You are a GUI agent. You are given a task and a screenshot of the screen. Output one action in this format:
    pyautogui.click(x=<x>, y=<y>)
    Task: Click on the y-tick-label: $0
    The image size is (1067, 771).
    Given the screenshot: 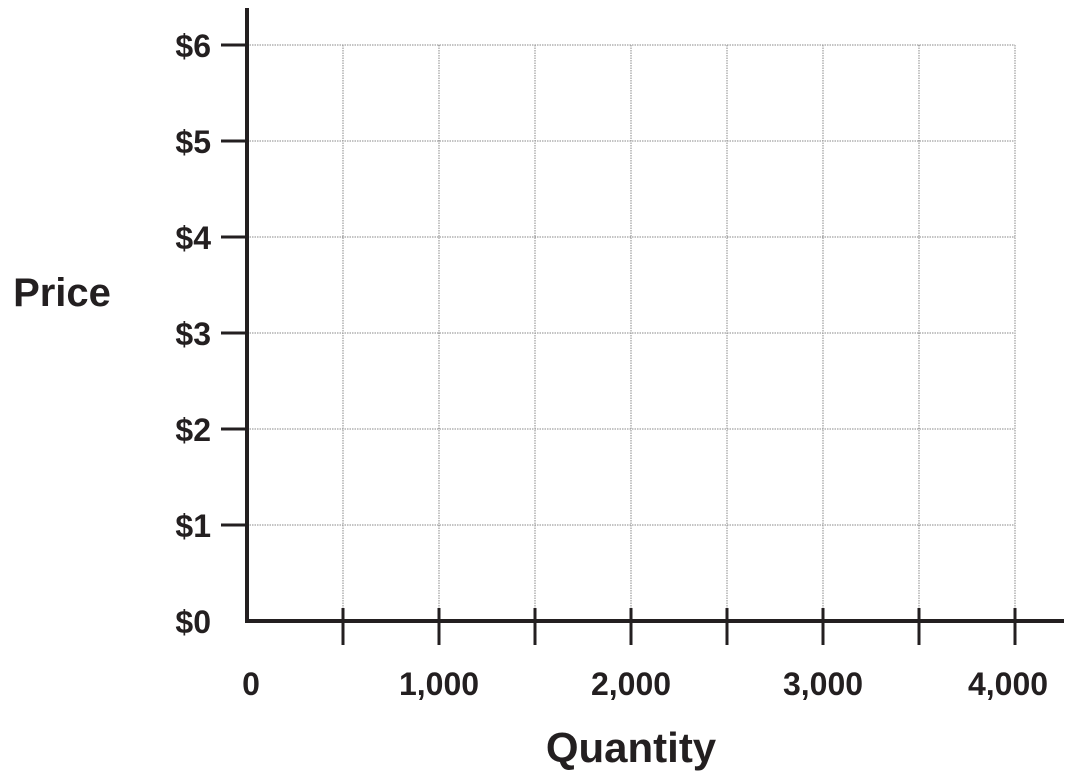 What is the action you would take?
    pyautogui.click(x=193, y=622)
    